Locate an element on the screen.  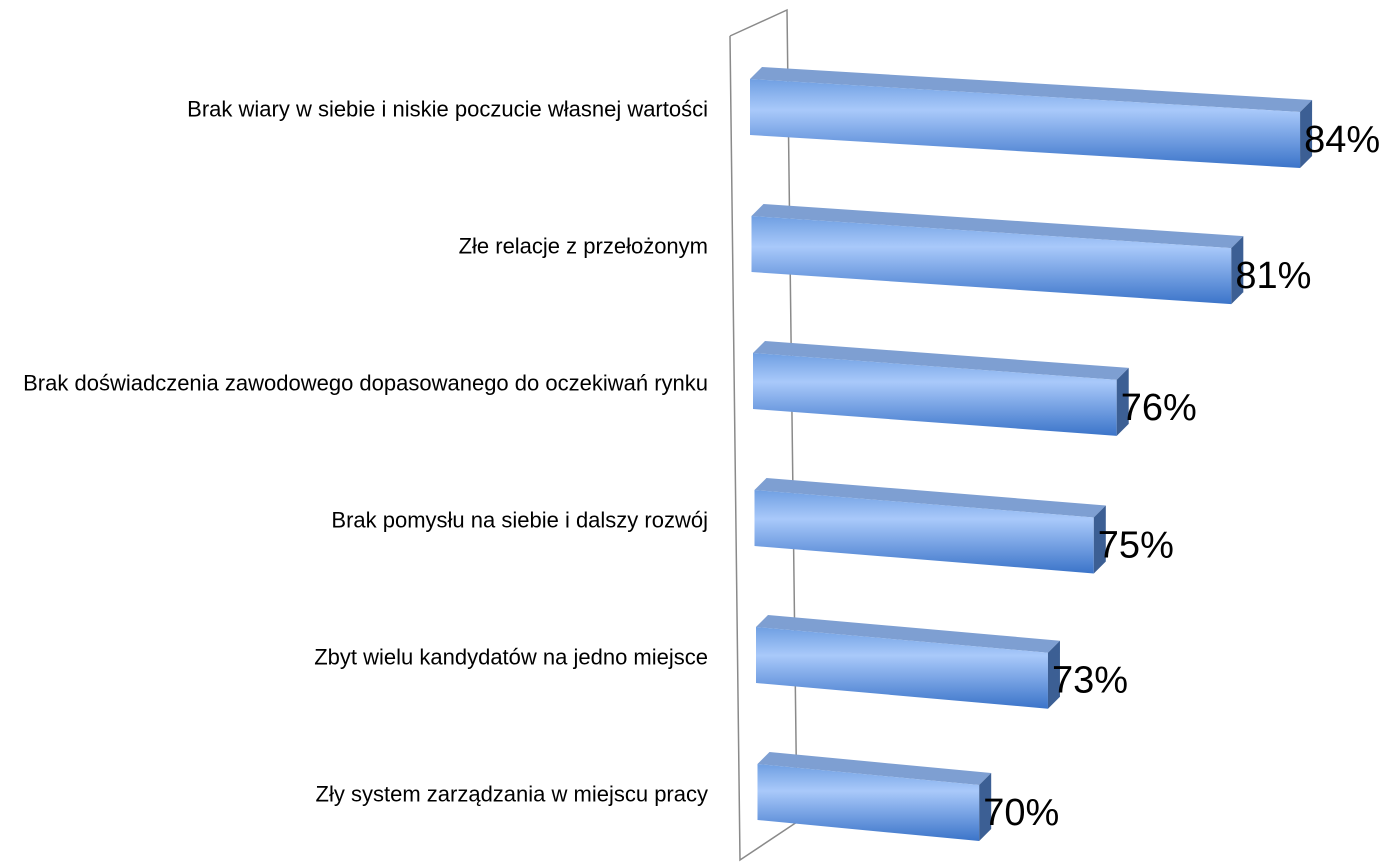
value-label: 81% is located at coordinates (1273, 276).